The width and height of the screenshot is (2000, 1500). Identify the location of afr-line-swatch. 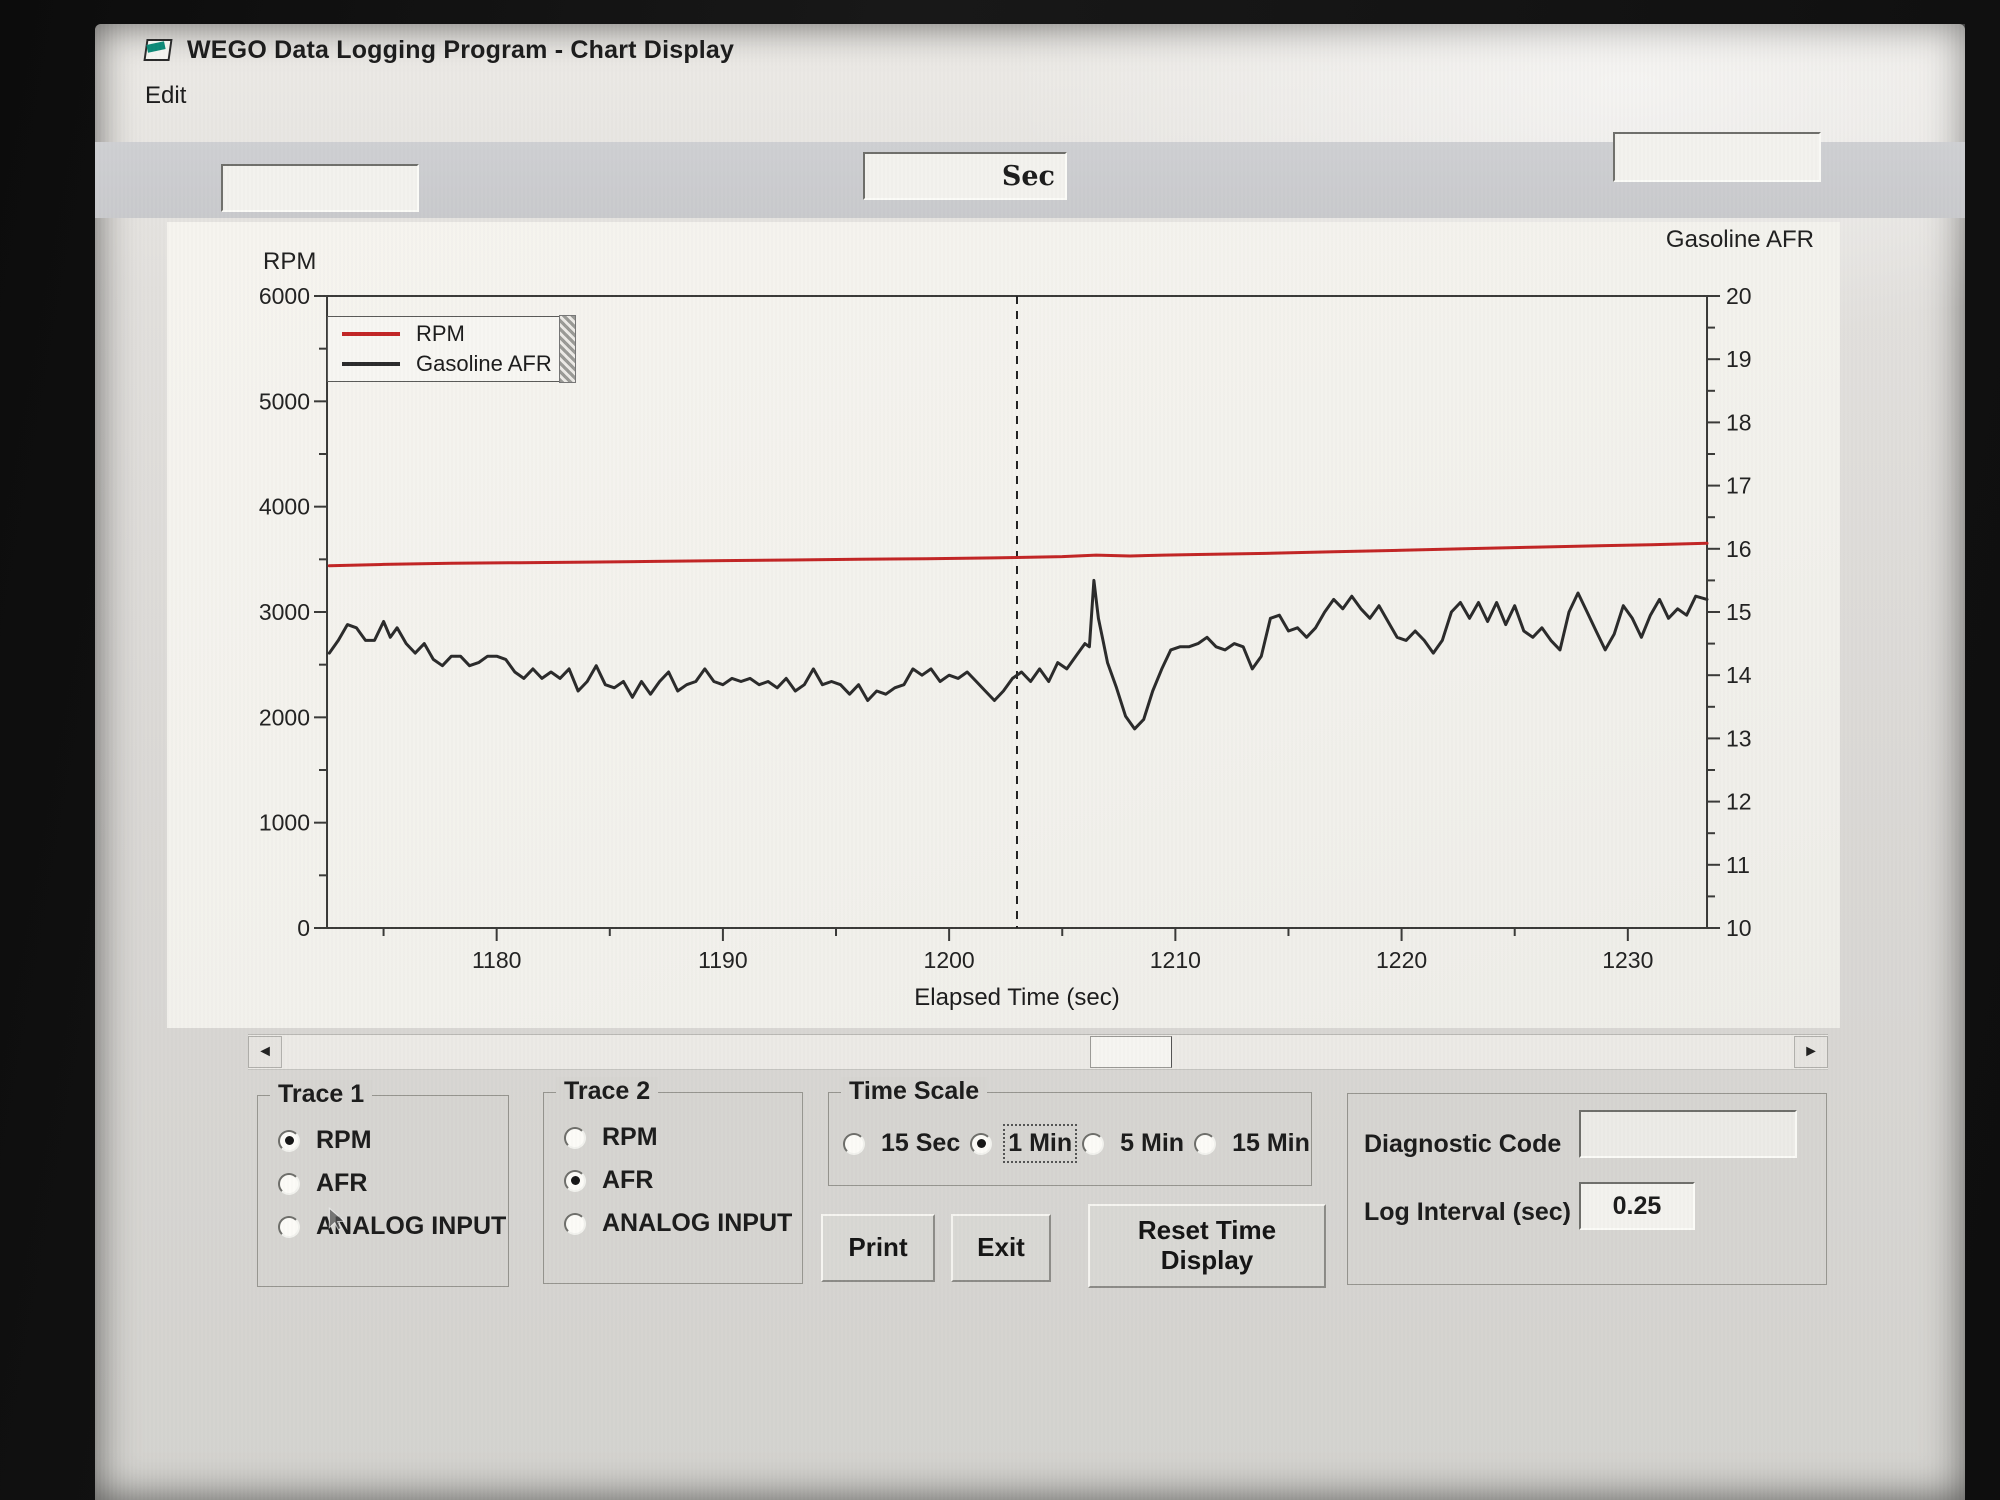
(371, 364).